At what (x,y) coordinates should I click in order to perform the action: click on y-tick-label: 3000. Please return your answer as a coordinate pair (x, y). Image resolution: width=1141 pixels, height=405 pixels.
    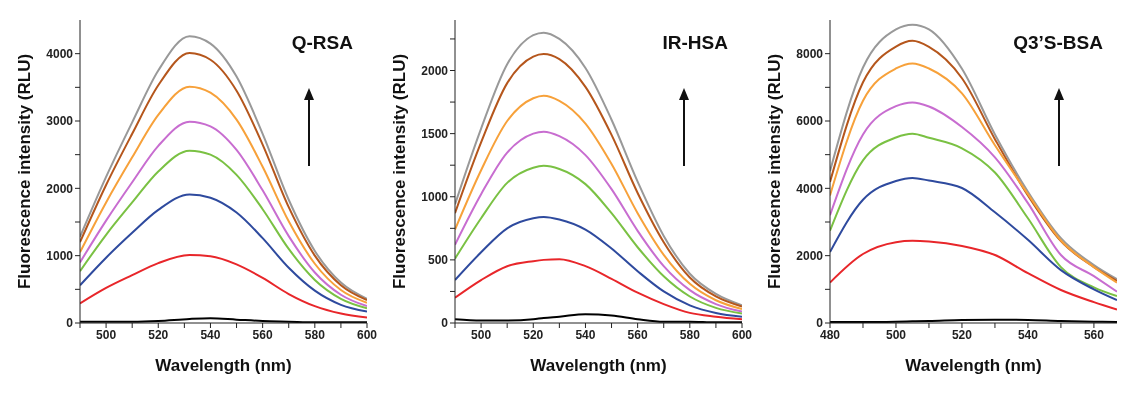
    Looking at the image, I should click on (60, 121).